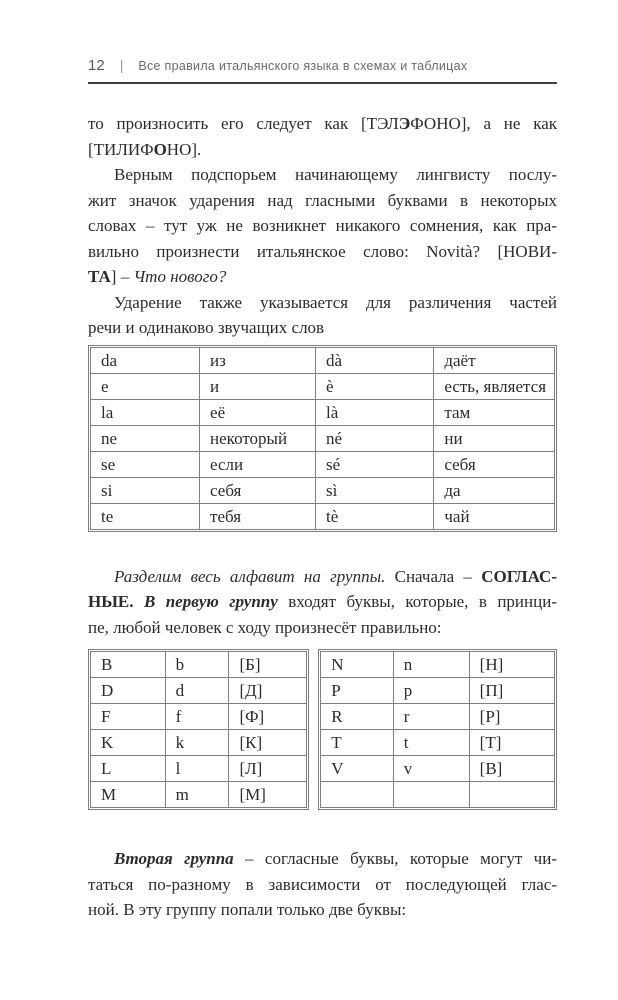  What do you see at coordinates (404, 123) in the screenshot?
I see `text-run: Э` at bounding box center [404, 123].